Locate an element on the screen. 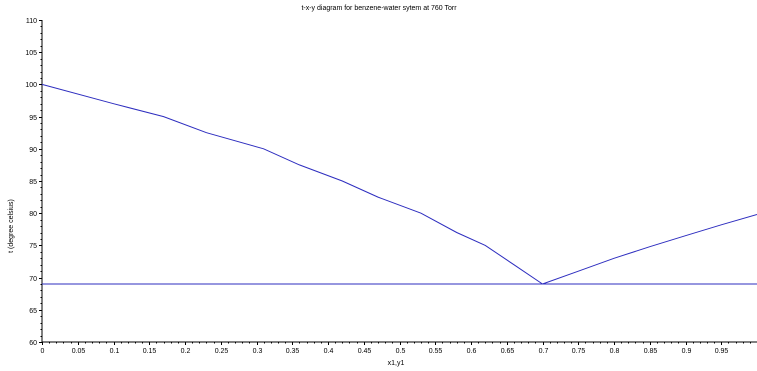  x-tick-label: 0.95 is located at coordinates (722, 351).